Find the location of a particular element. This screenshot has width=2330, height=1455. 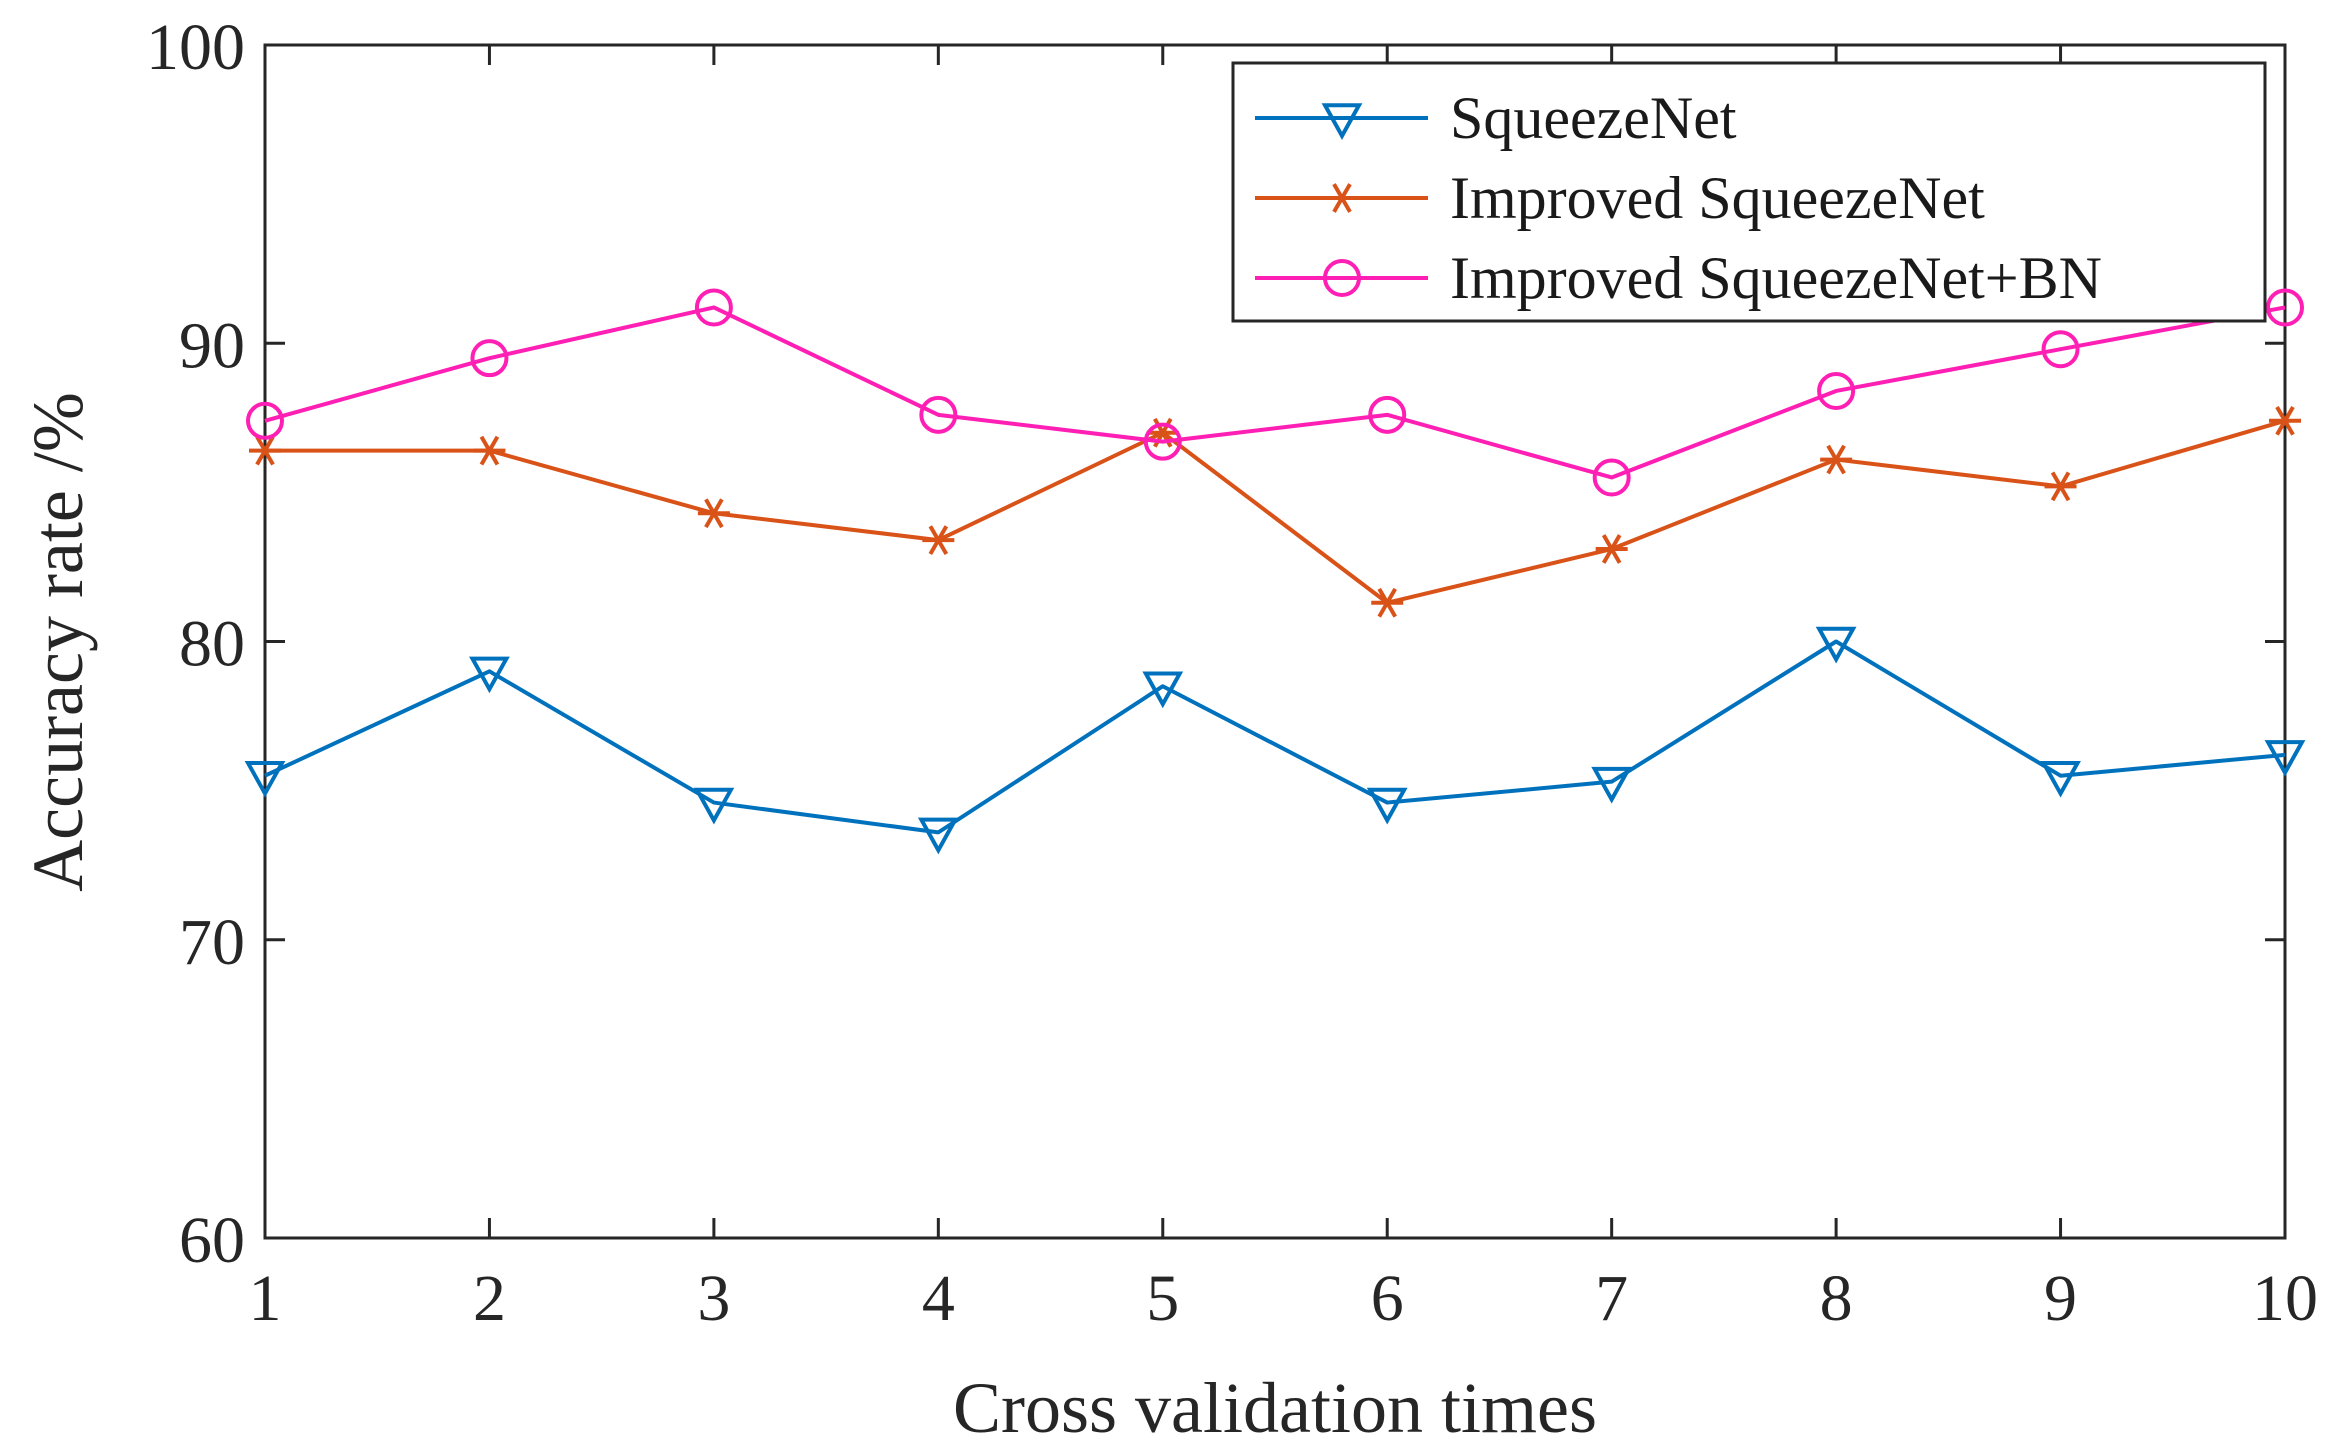

legend-label: SqueezeNet is located at coordinates (1593, 118).